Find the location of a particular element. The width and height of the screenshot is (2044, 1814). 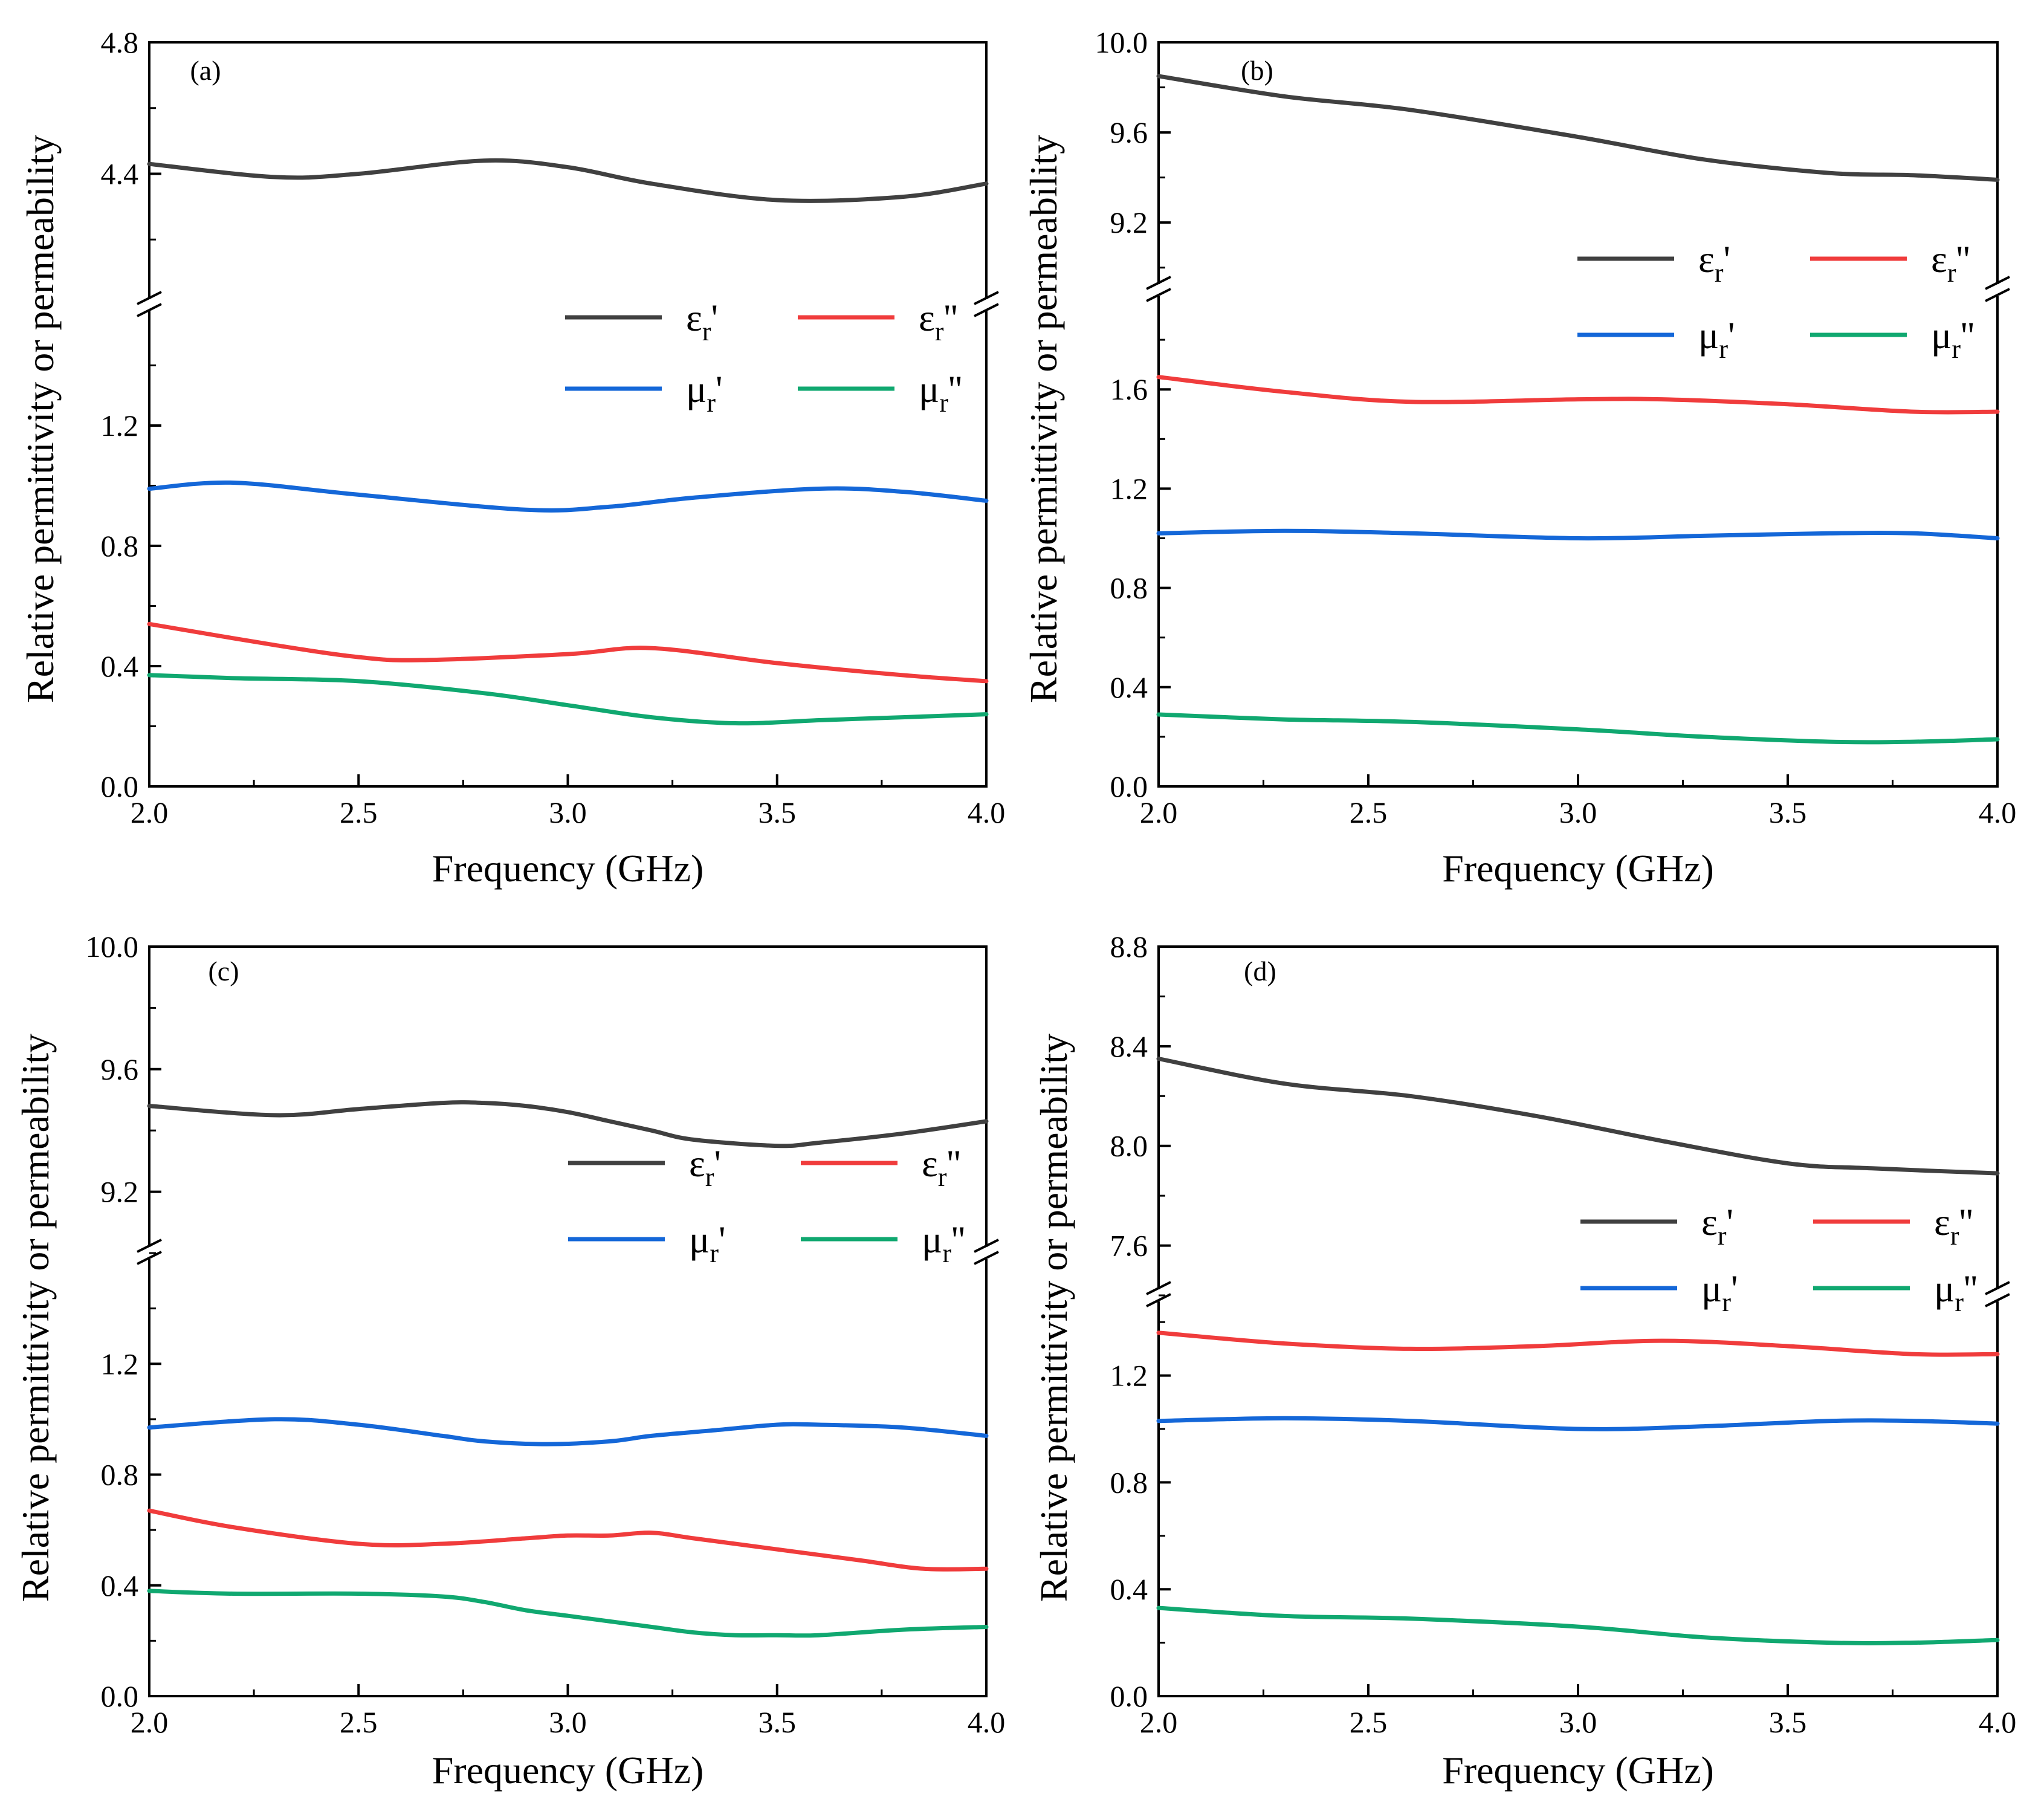

panel-label: (a) is located at coordinates (205, 70).